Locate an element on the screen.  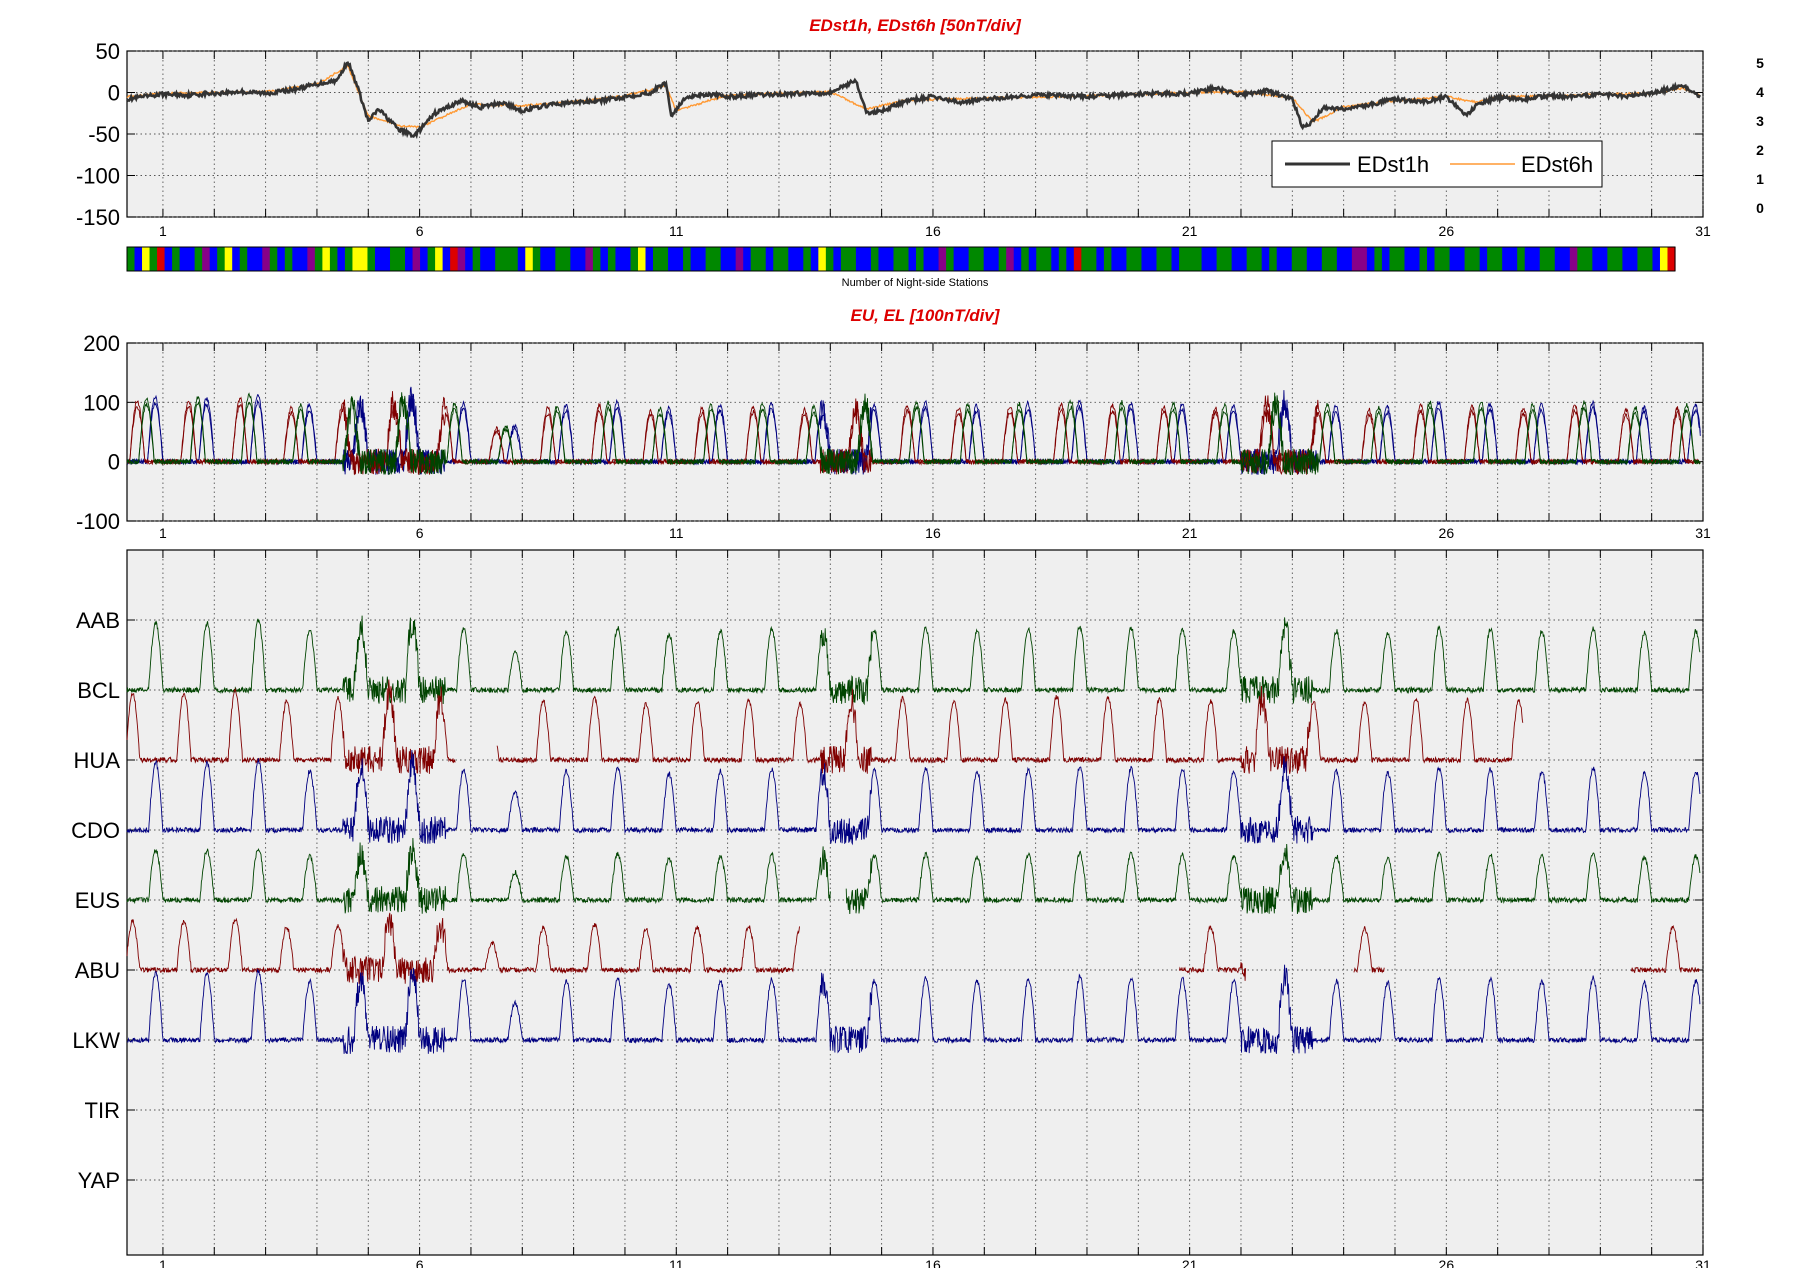
night-side-stations-strip: Number of Night-side Stations is located at coordinates (901, 267).